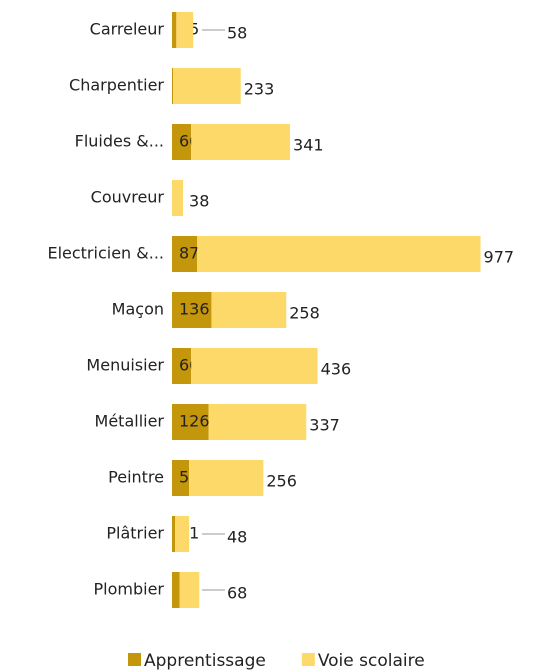 This screenshot has height=672, width=535. What do you see at coordinates (116, 85) in the screenshot?
I see `category-label: Charpentier` at bounding box center [116, 85].